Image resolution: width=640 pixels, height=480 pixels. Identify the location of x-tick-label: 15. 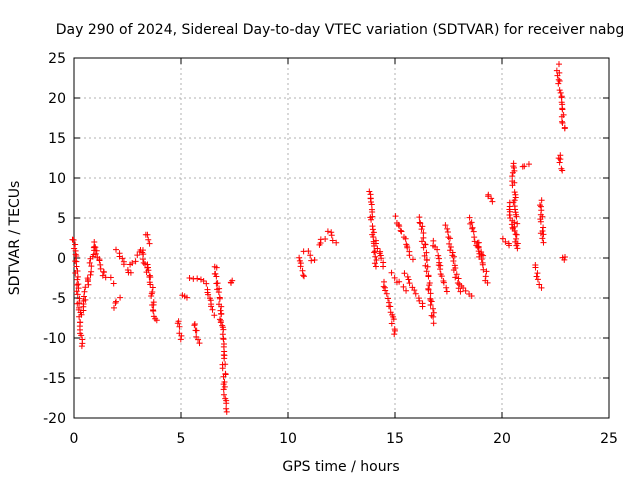
(395, 439).